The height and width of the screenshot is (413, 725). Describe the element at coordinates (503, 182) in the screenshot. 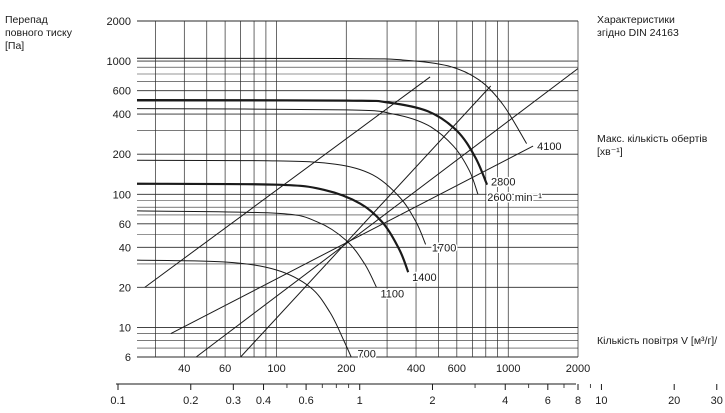

I see `curve-label: 2800` at that location.